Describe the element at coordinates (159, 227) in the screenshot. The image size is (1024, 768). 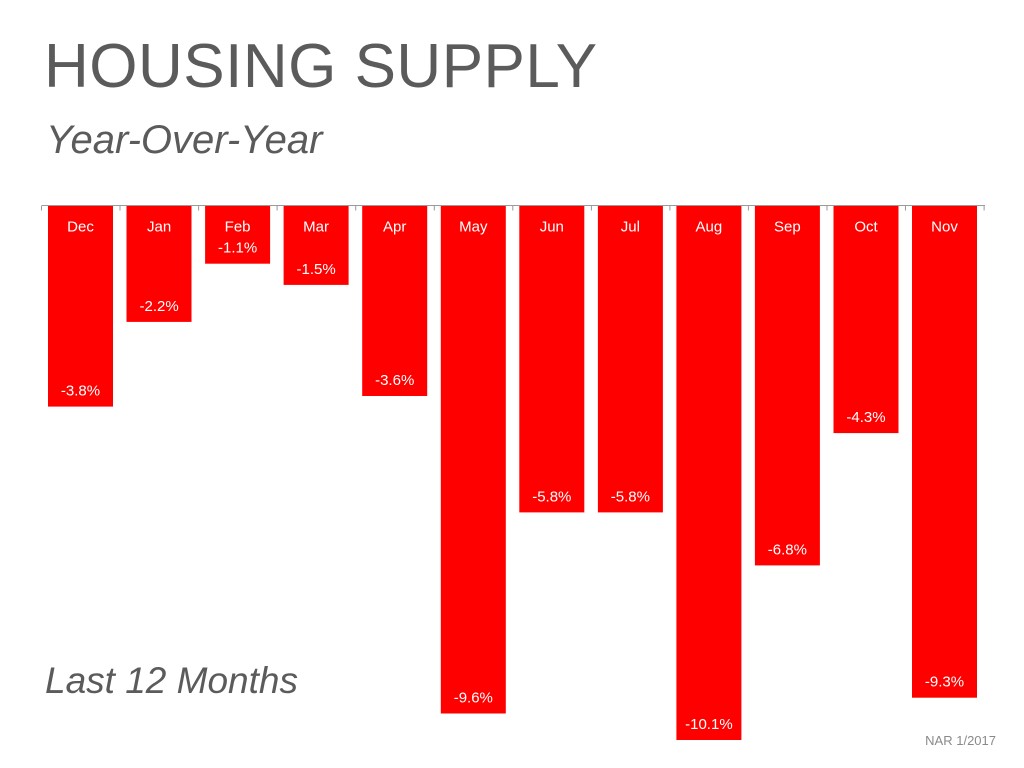
I see `category-label-jan: Jan` at that location.